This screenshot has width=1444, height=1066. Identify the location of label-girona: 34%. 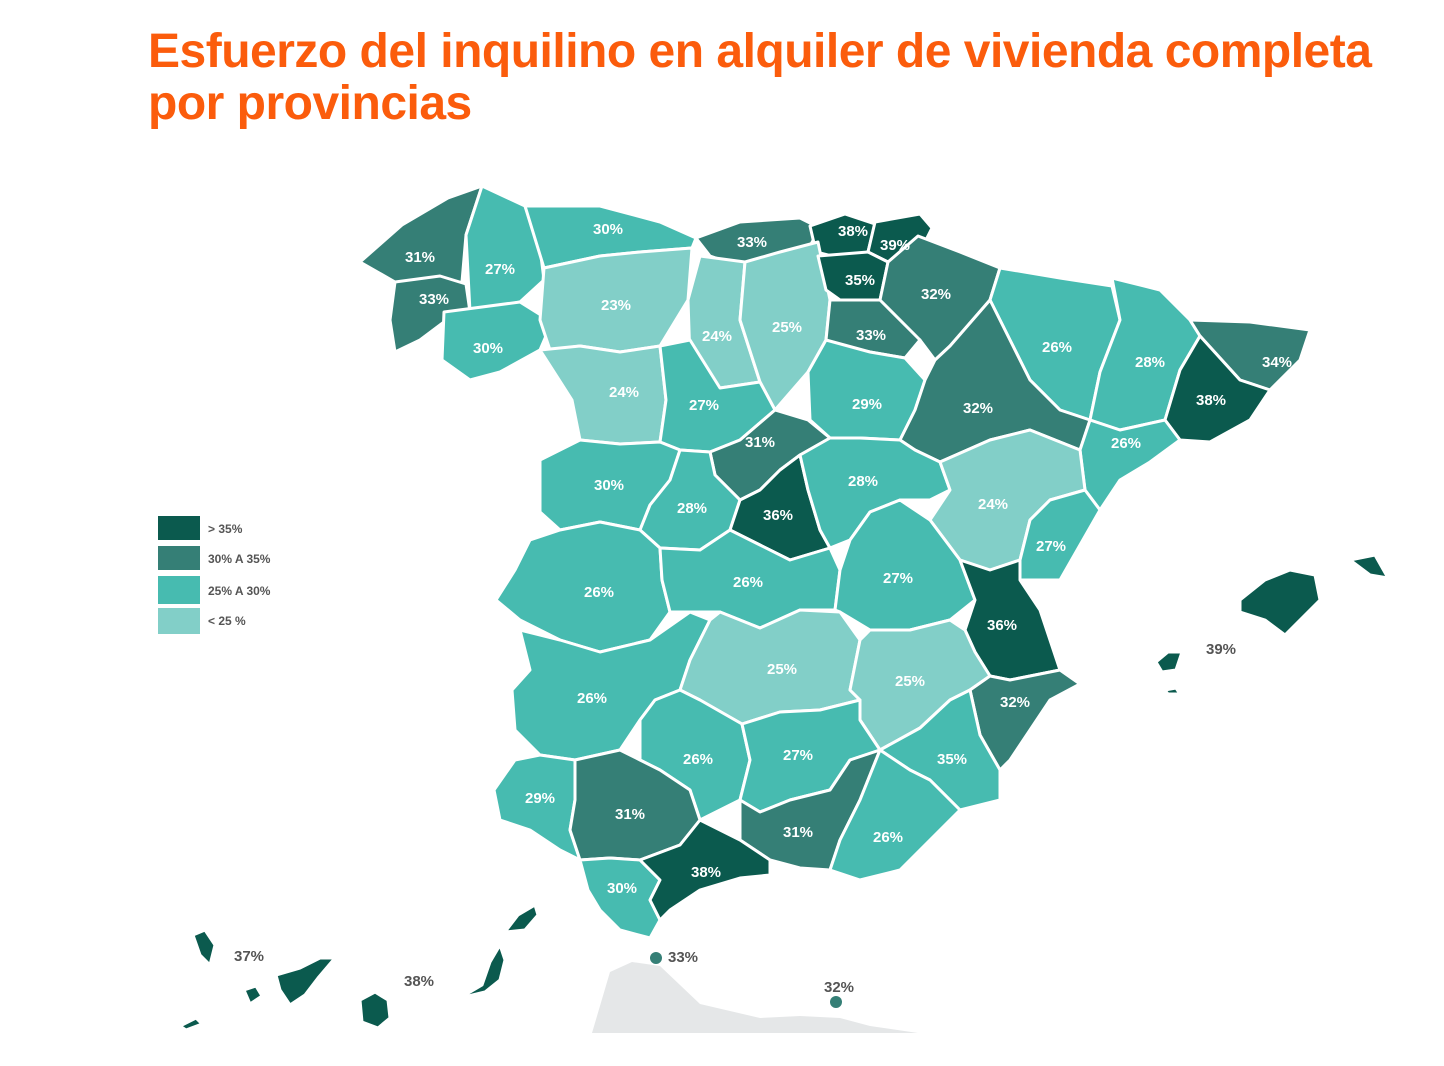
(1277, 362).